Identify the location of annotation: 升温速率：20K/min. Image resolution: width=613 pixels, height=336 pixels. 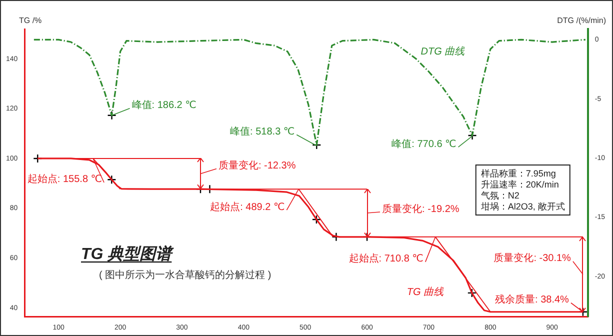
(519, 184).